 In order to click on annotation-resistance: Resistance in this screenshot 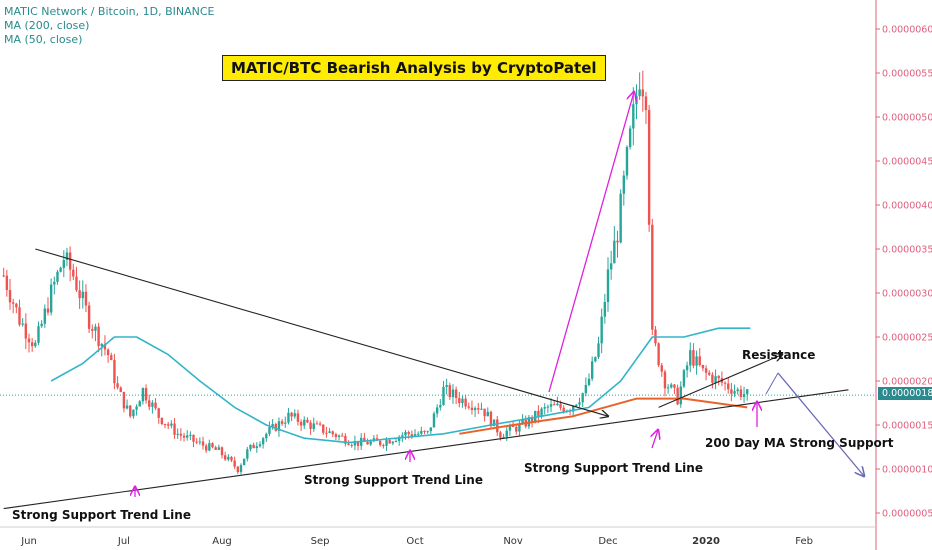, I will do `click(779, 355)`.